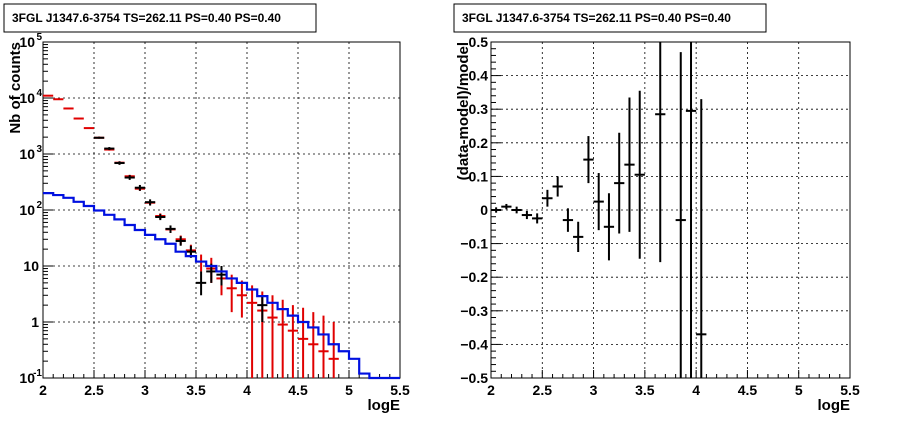 This screenshot has height=421, width=898. What do you see at coordinates (484, 210) in the screenshot?
I see `right-y-tick-label: 0` at bounding box center [484, 210].